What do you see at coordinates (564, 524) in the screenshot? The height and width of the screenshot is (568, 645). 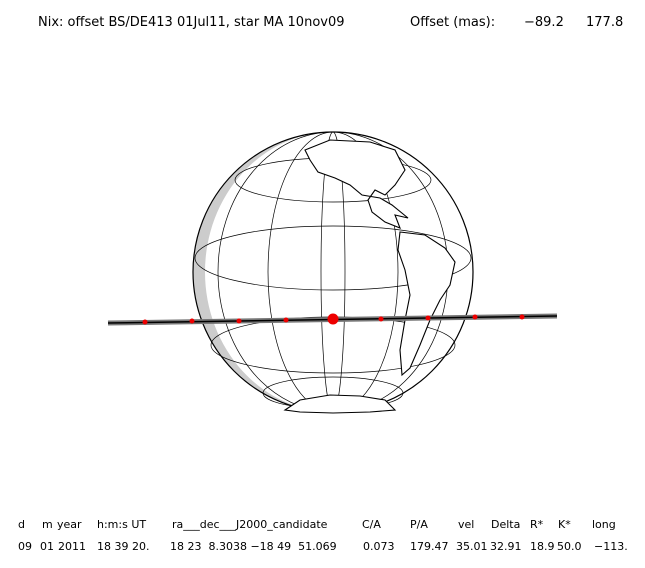 I see `column-header: K*` at bounding box center [564, 524].